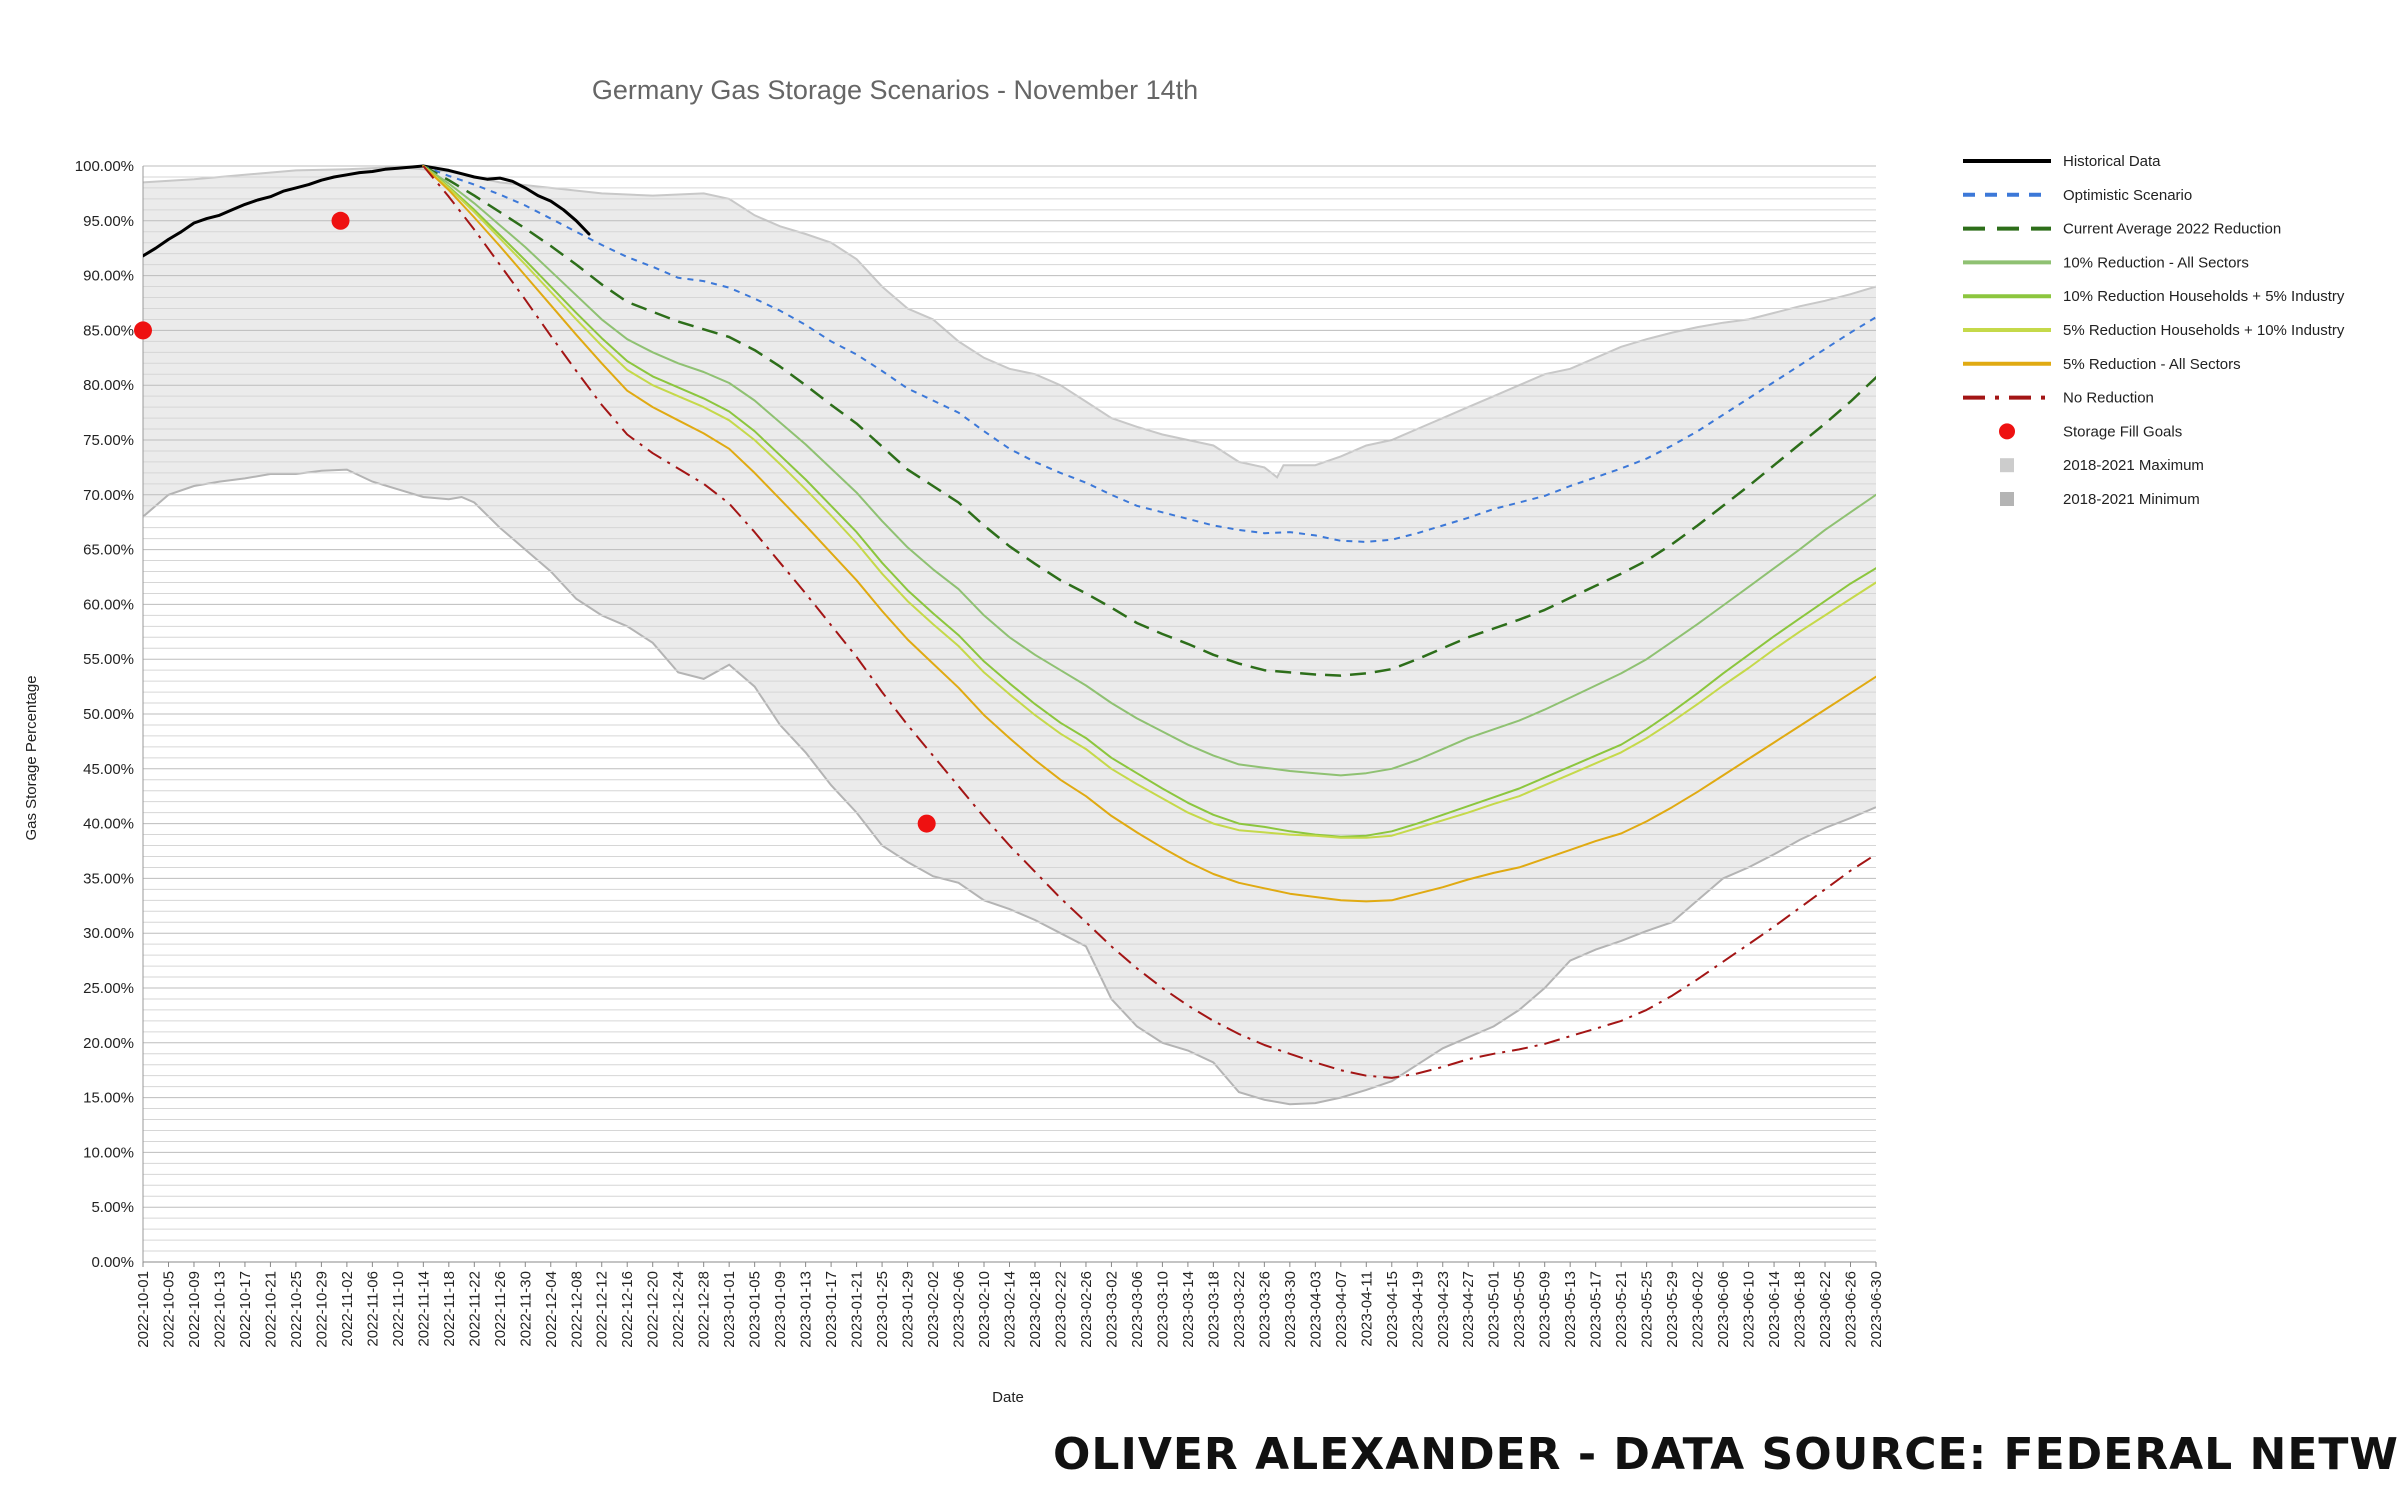  Describe the element at coordinates (1596, 1309) in the screenshot. I see `x-tick-label: 2023-05-17` at that location.